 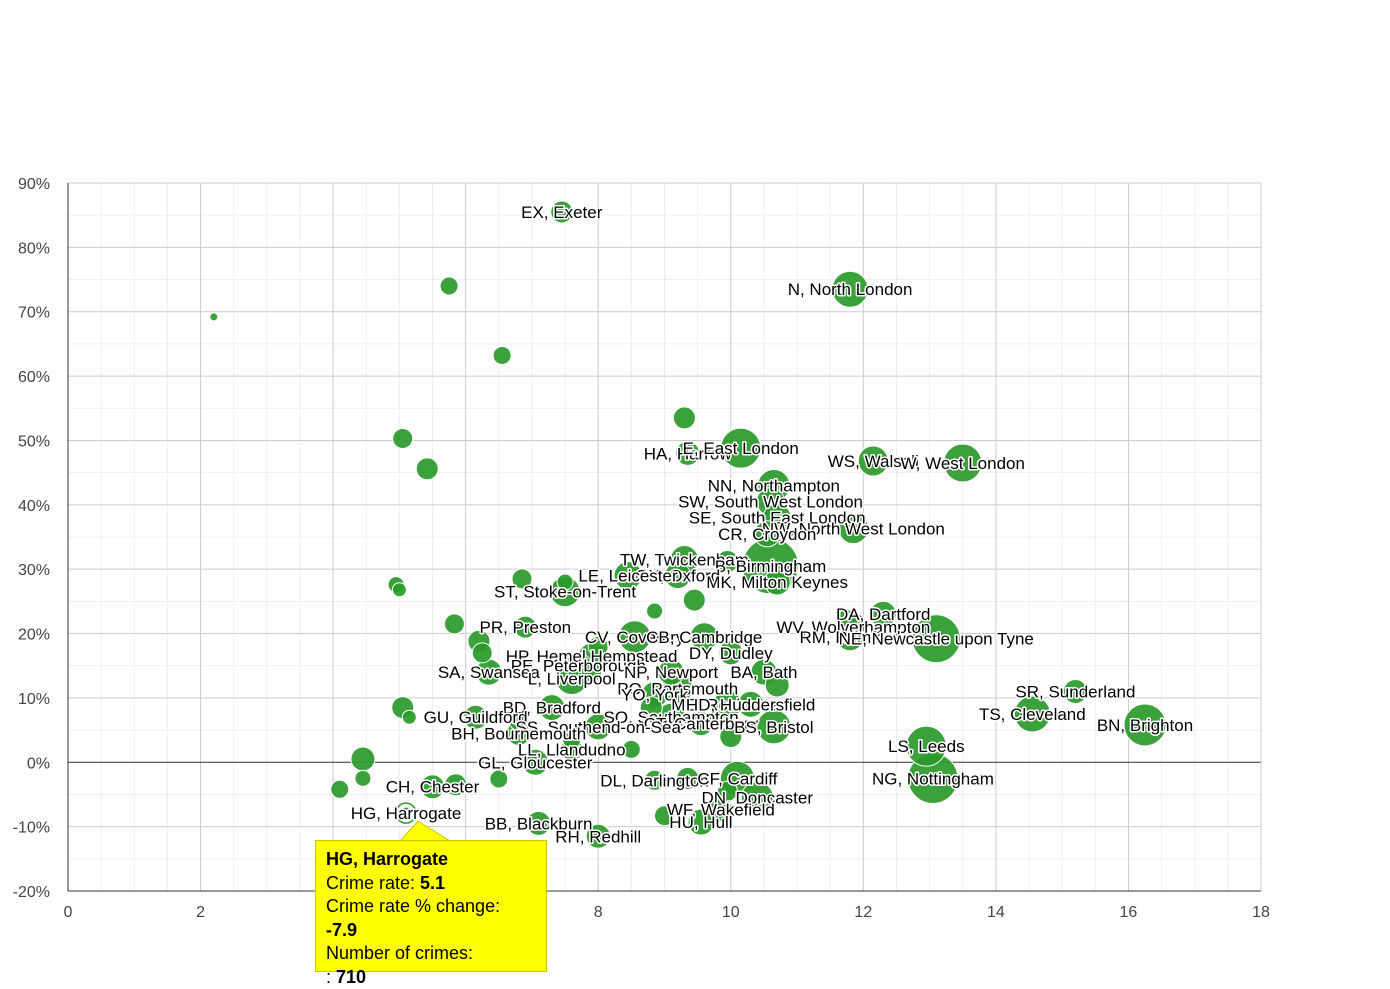 What do you see at coordinates (38, 763) in the screenshot?
I see `y-tick-label: 0%` at bounding box center [38, 763].